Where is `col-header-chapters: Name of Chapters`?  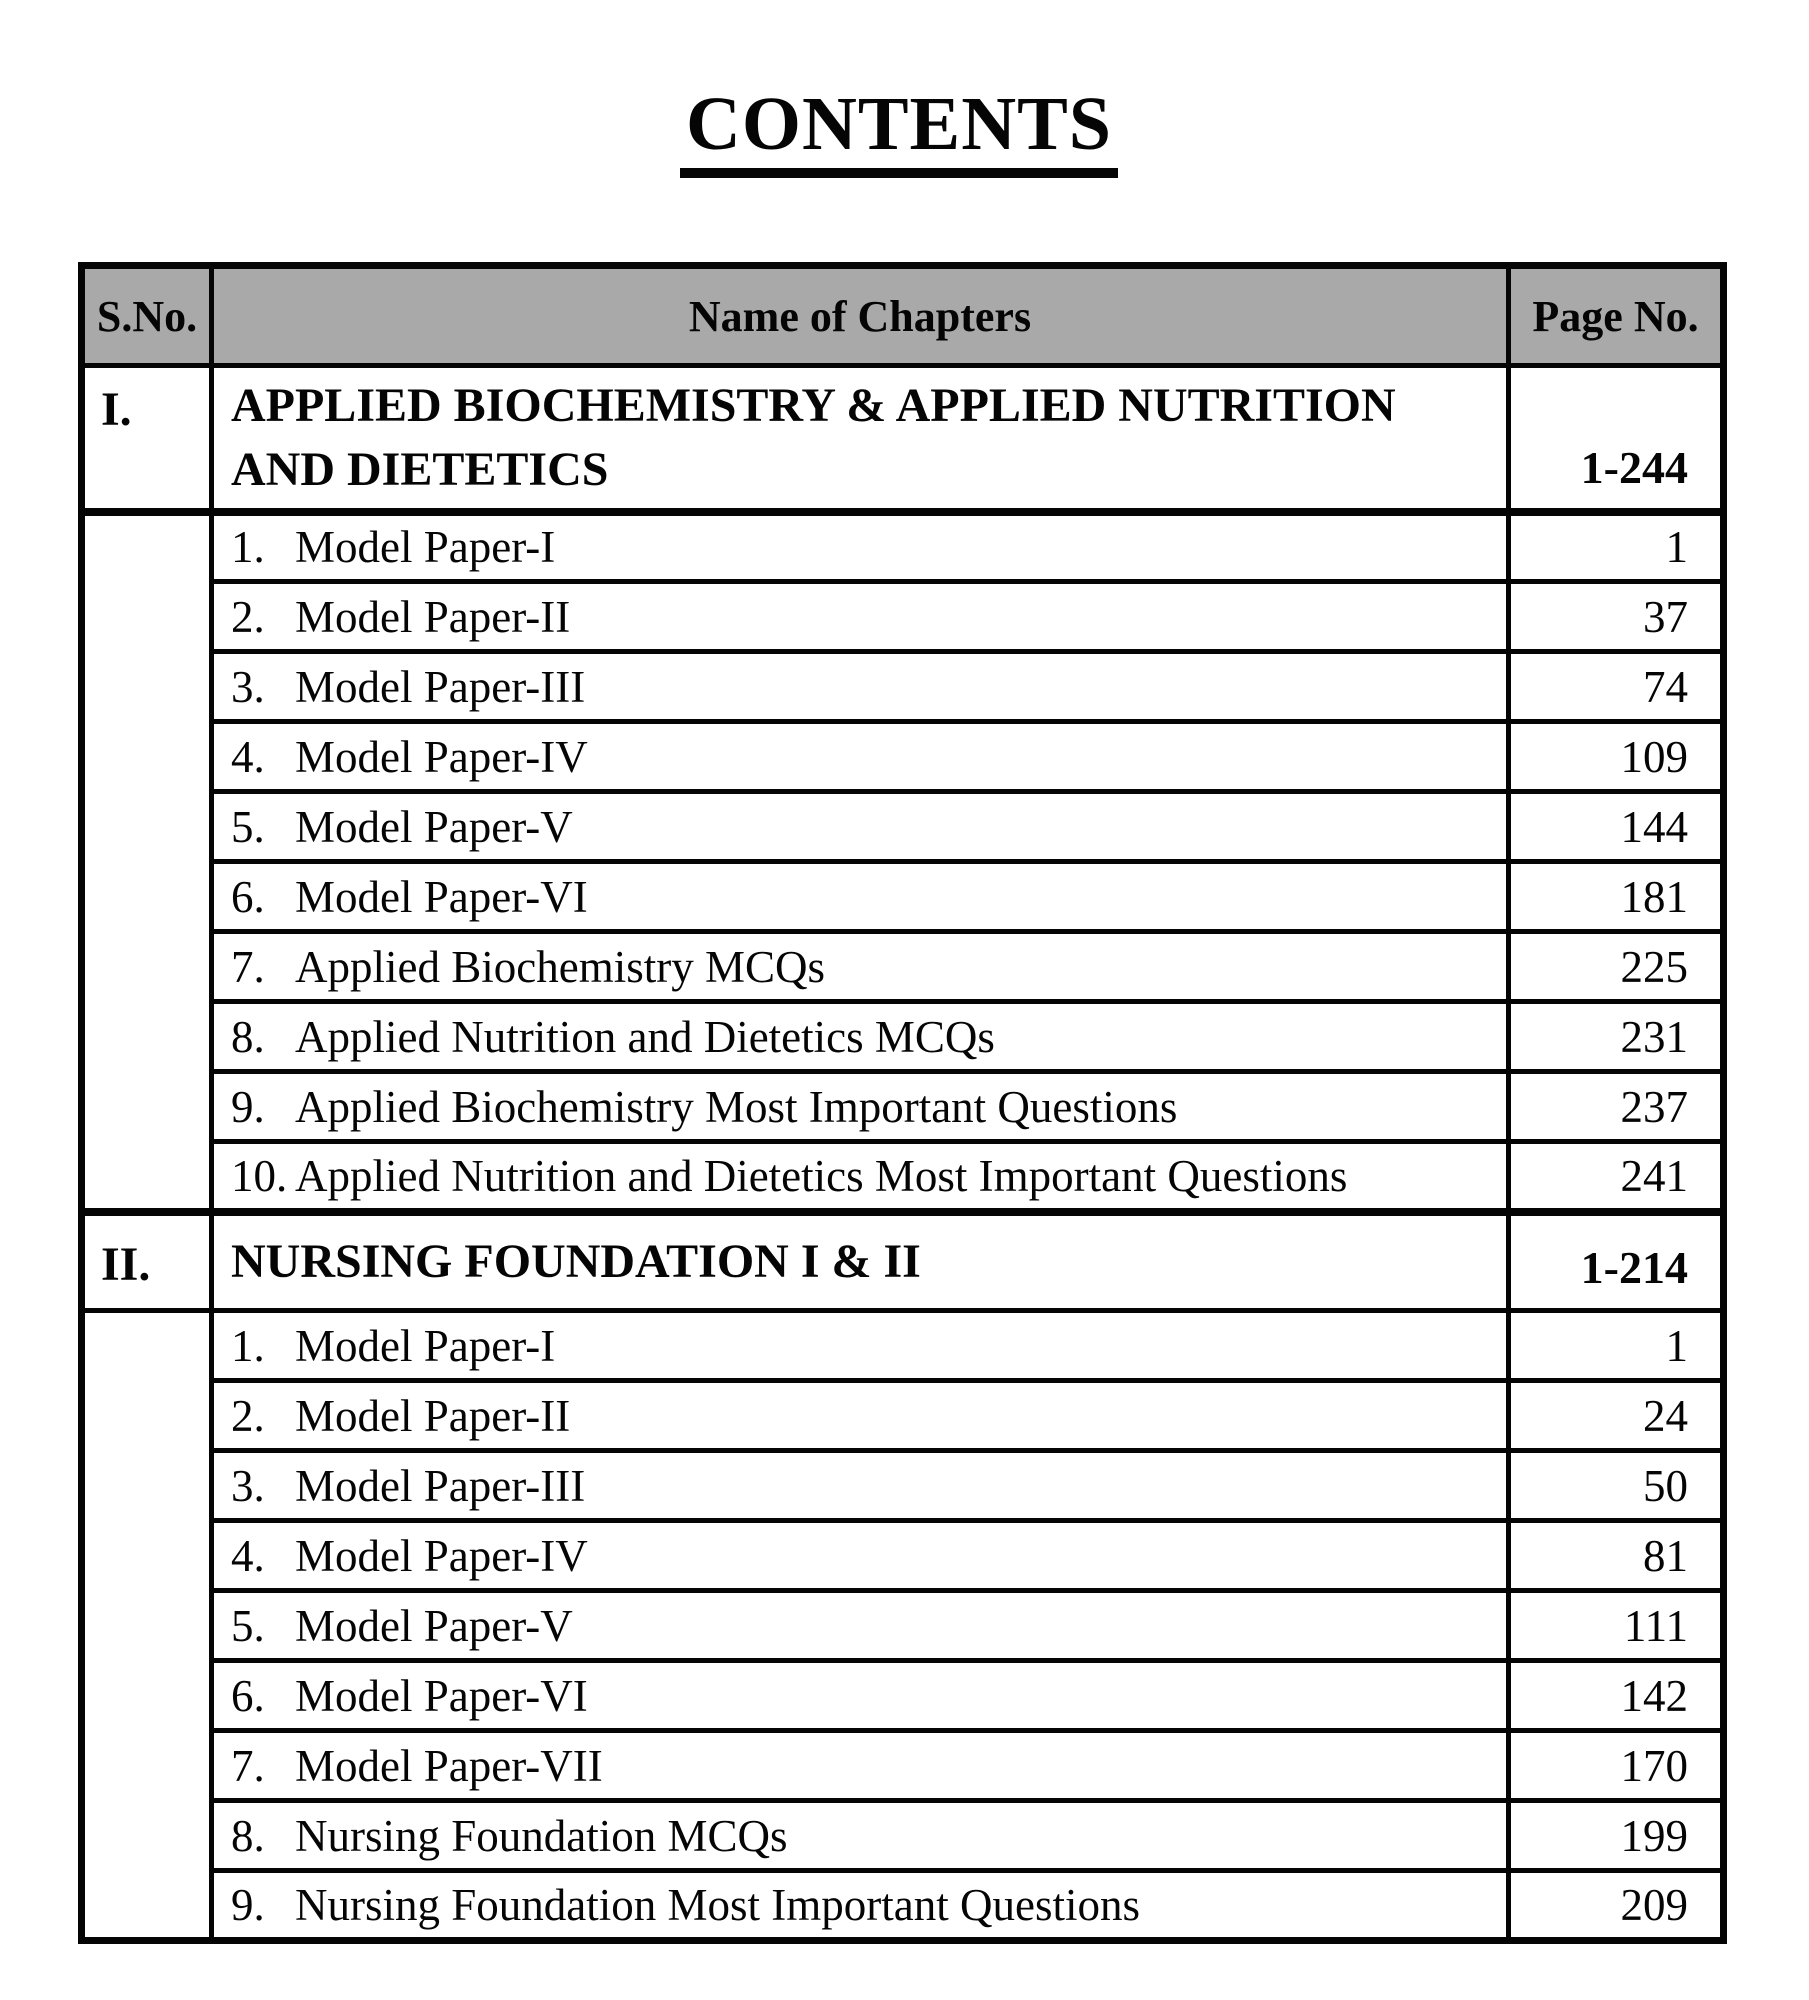 col-header-chapters: Name of Chapters is located at coordinates (860, 315).